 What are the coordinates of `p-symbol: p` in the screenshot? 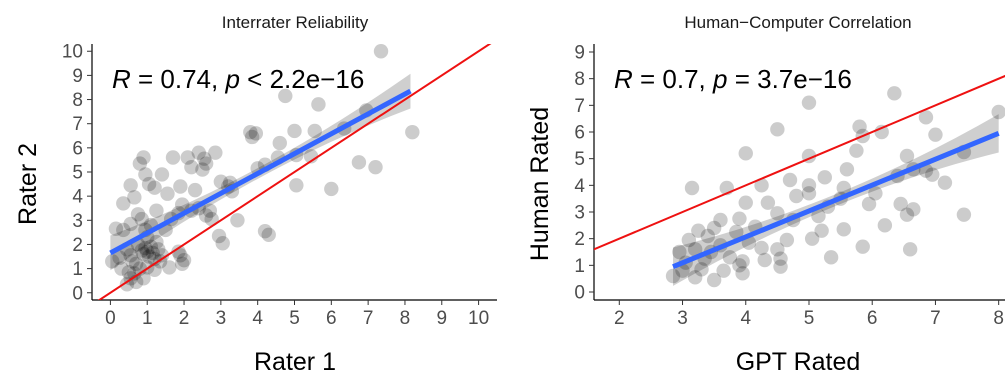 It's located at (231, 79).